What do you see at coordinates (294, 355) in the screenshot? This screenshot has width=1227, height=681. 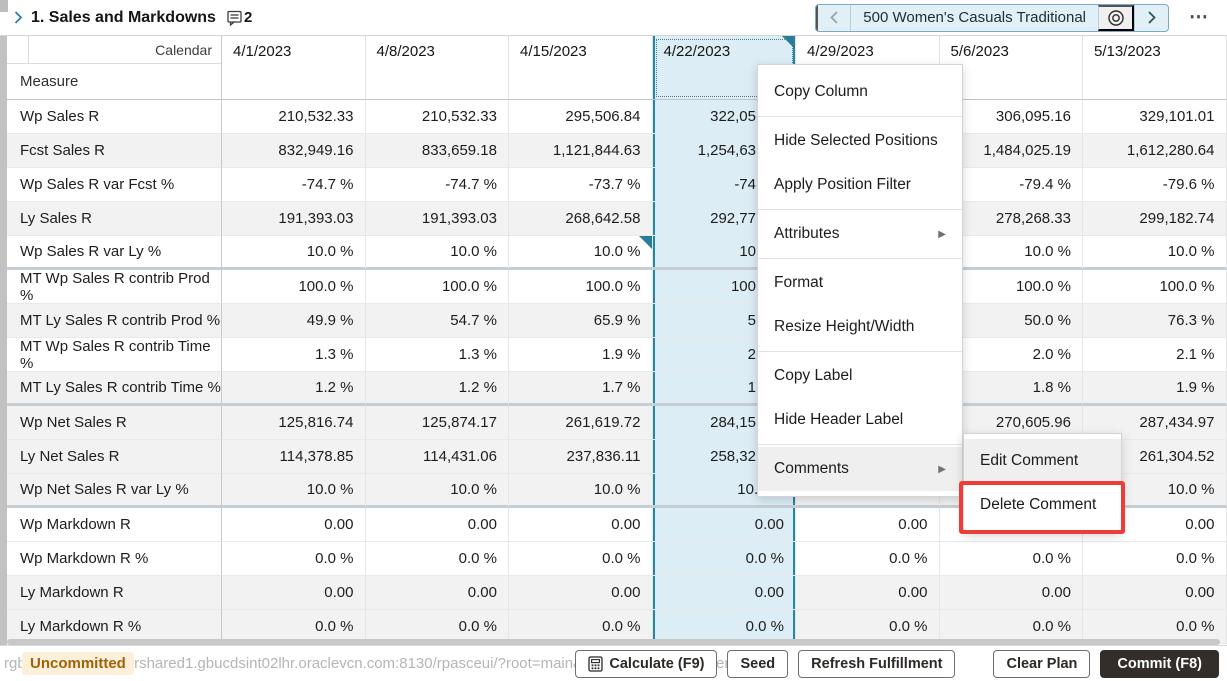 I see `cell: 1.3 %` at bounding box center [294, 355].